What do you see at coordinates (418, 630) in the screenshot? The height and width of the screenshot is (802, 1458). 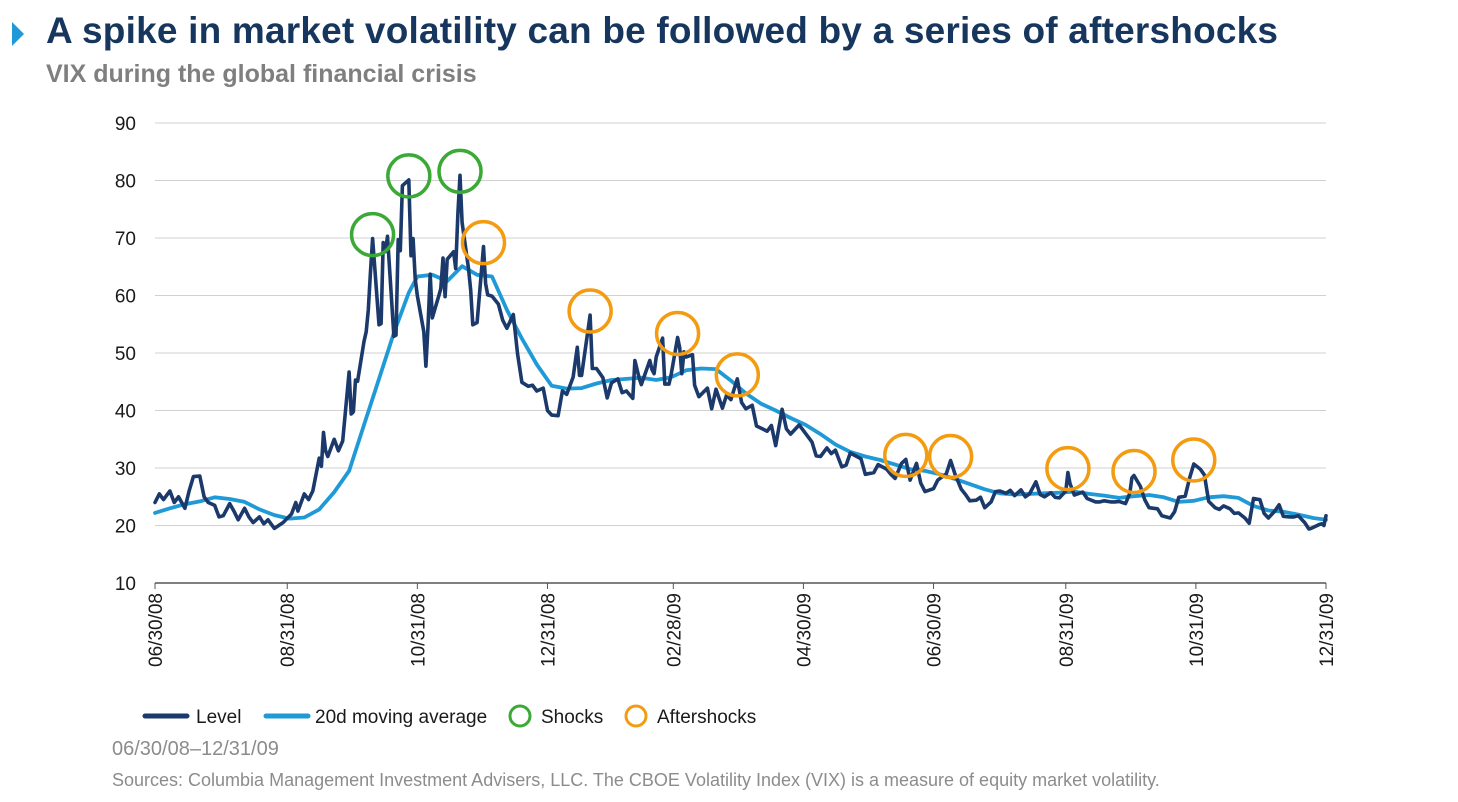 I see `x-tick-label: 10/31/08` at bounding box center [418, 630].